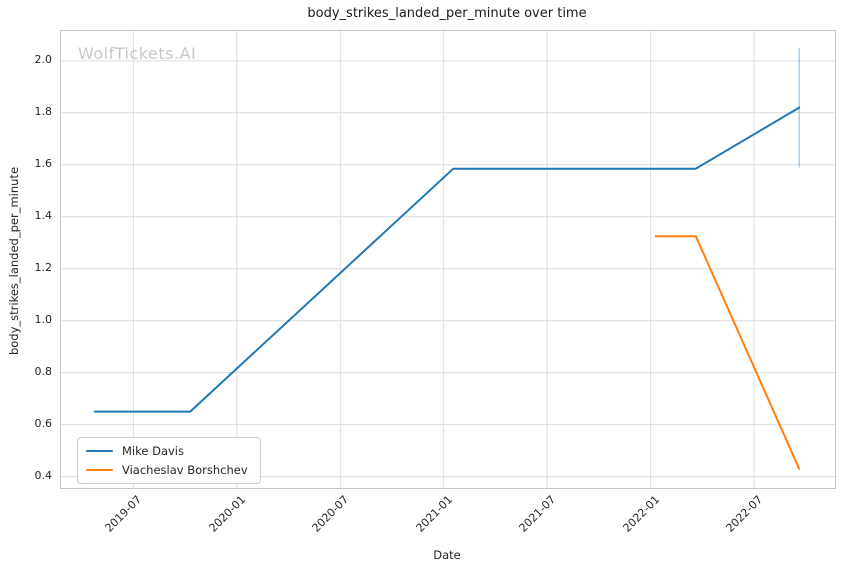 The image size is (844, 575). What do you see at coordinates (43, 475) in the screenshot?
I see `y-tick-label: 0.4` at bounding box center [43, 475].